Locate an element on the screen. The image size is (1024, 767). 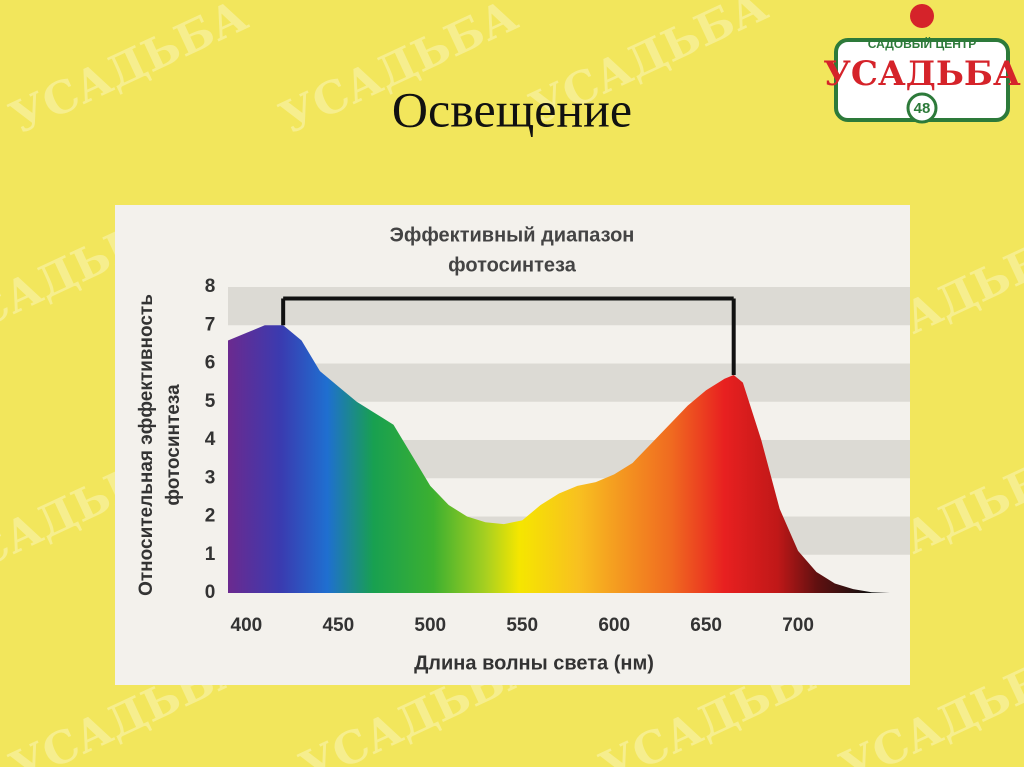
y-tick-label: 1 is located at coordinates (210, 554).